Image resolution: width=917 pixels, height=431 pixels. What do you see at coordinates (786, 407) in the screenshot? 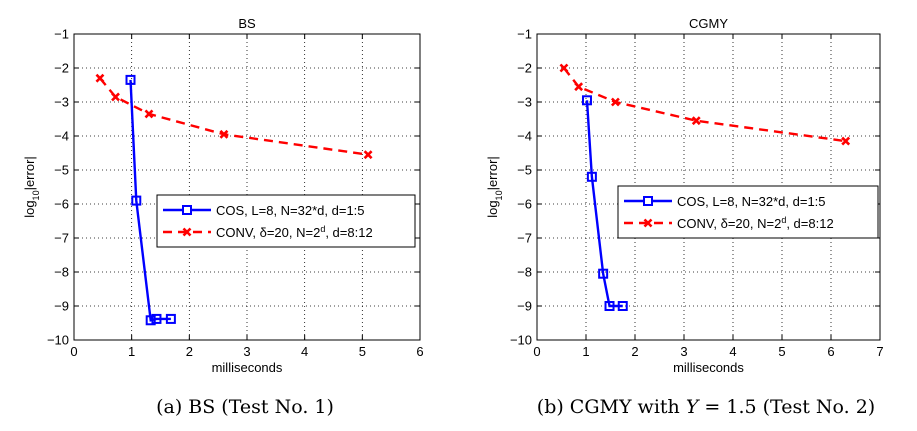
I see `caption-b-suffix: = 1.5 (Test No. 2)` at bounding box center [786, 407].